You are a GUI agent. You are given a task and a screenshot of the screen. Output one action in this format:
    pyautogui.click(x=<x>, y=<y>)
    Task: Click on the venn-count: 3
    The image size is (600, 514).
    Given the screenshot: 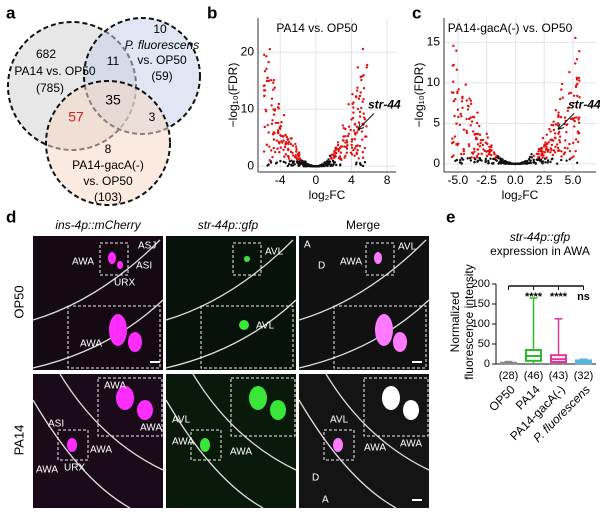 What is the action you would take?
    pyautogui.click(x=152, y=117)
    